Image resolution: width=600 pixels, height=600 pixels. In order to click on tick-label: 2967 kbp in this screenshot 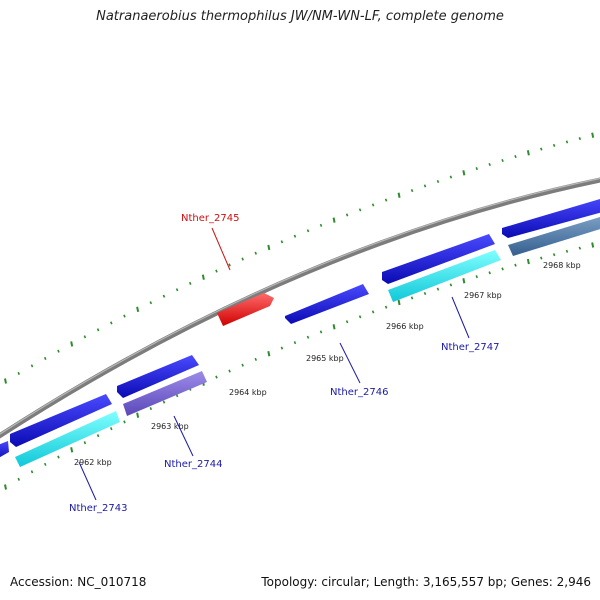, I will do `click(483, 295)`.